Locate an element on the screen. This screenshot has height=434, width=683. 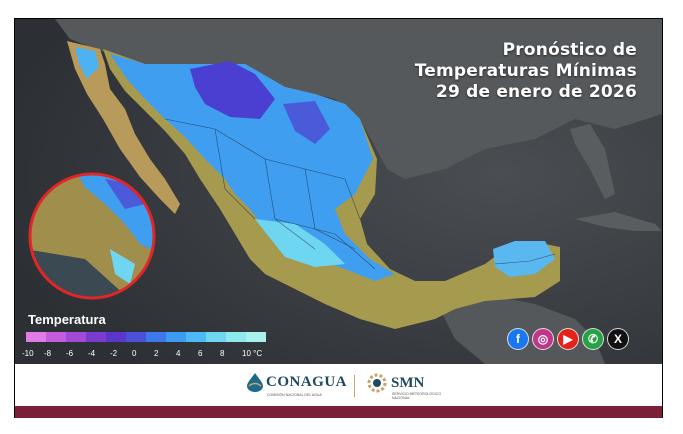
legend-title: Temperatura is located at coordinates (67, 319).